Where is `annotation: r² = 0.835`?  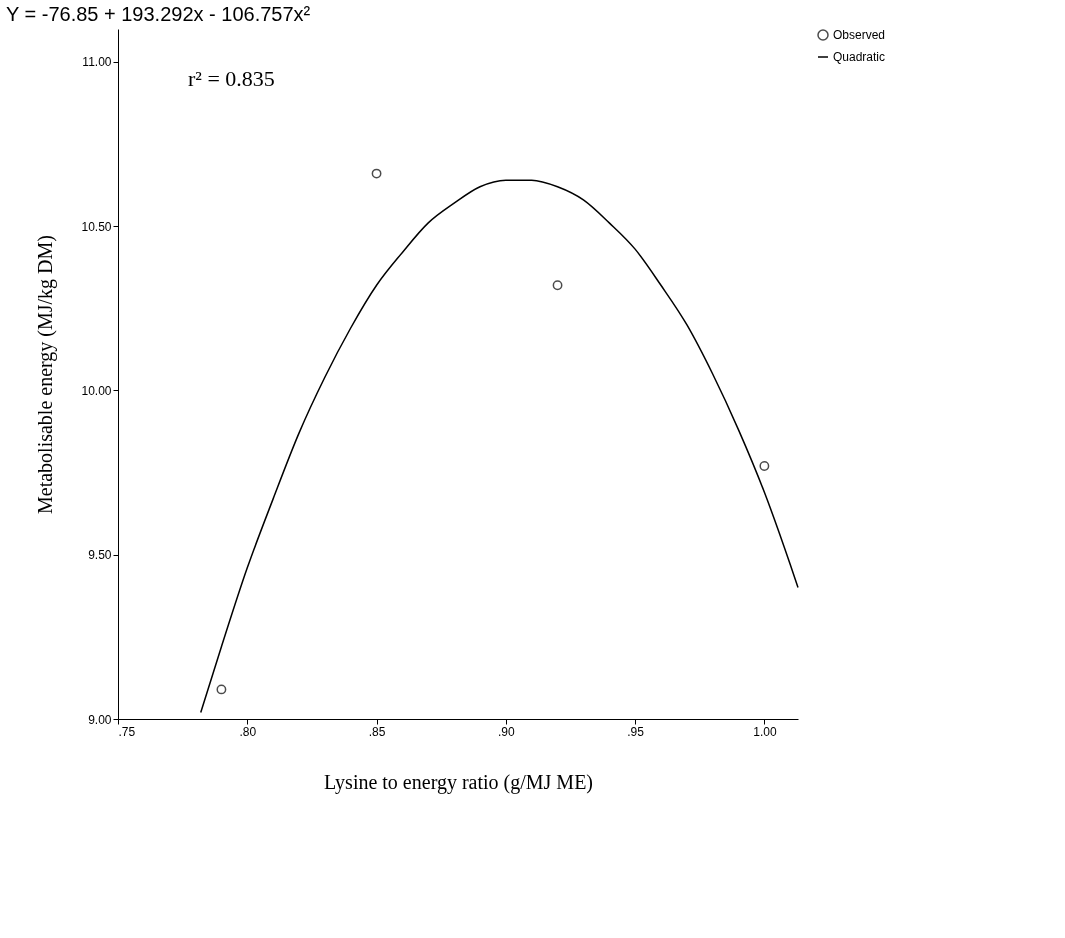
annotation: r² = 0.835 is located at coordinates (231, 78).